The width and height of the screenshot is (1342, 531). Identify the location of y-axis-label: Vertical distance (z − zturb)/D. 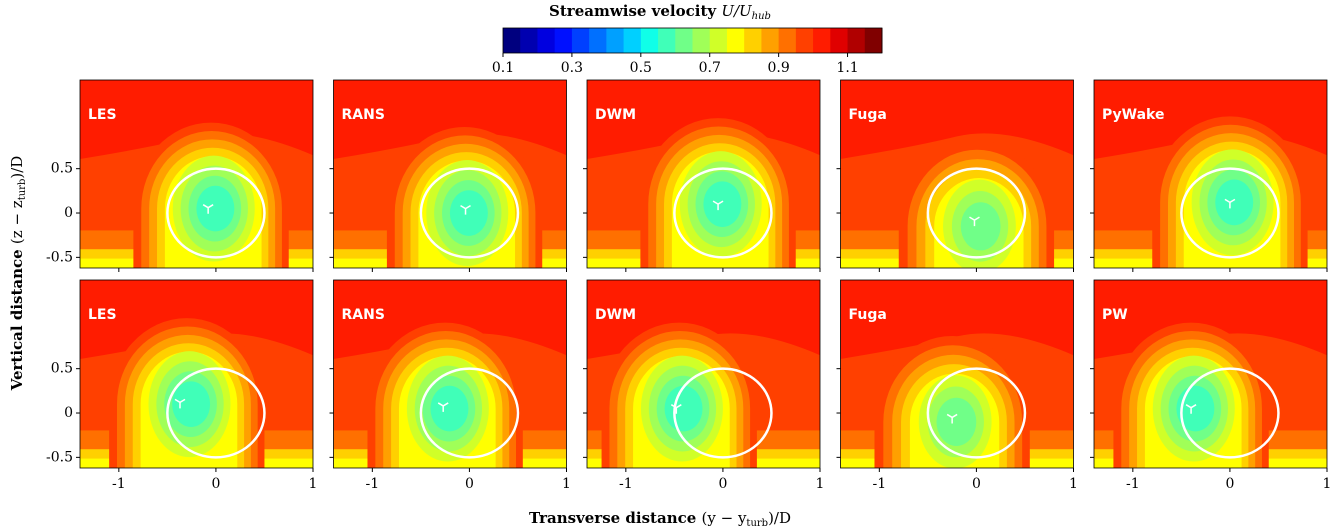
(18, 274).